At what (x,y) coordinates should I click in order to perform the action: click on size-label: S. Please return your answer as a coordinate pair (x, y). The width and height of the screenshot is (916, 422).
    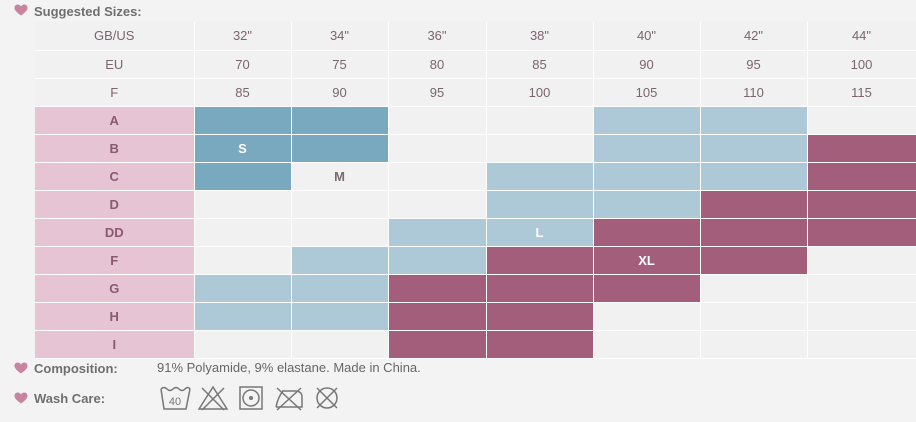
    Looking at the image, I should click on (242, 148).